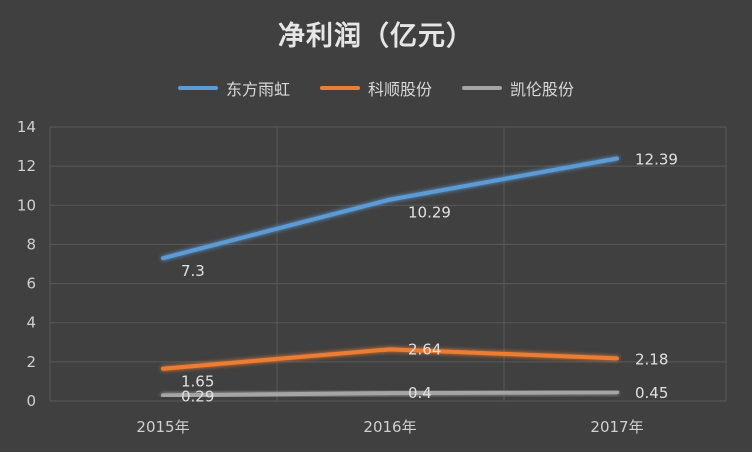 The image size is (752, 452). Describe the element at coordinates (656, 160) in the screenshot. I see `data-label: 12.39` at that location.